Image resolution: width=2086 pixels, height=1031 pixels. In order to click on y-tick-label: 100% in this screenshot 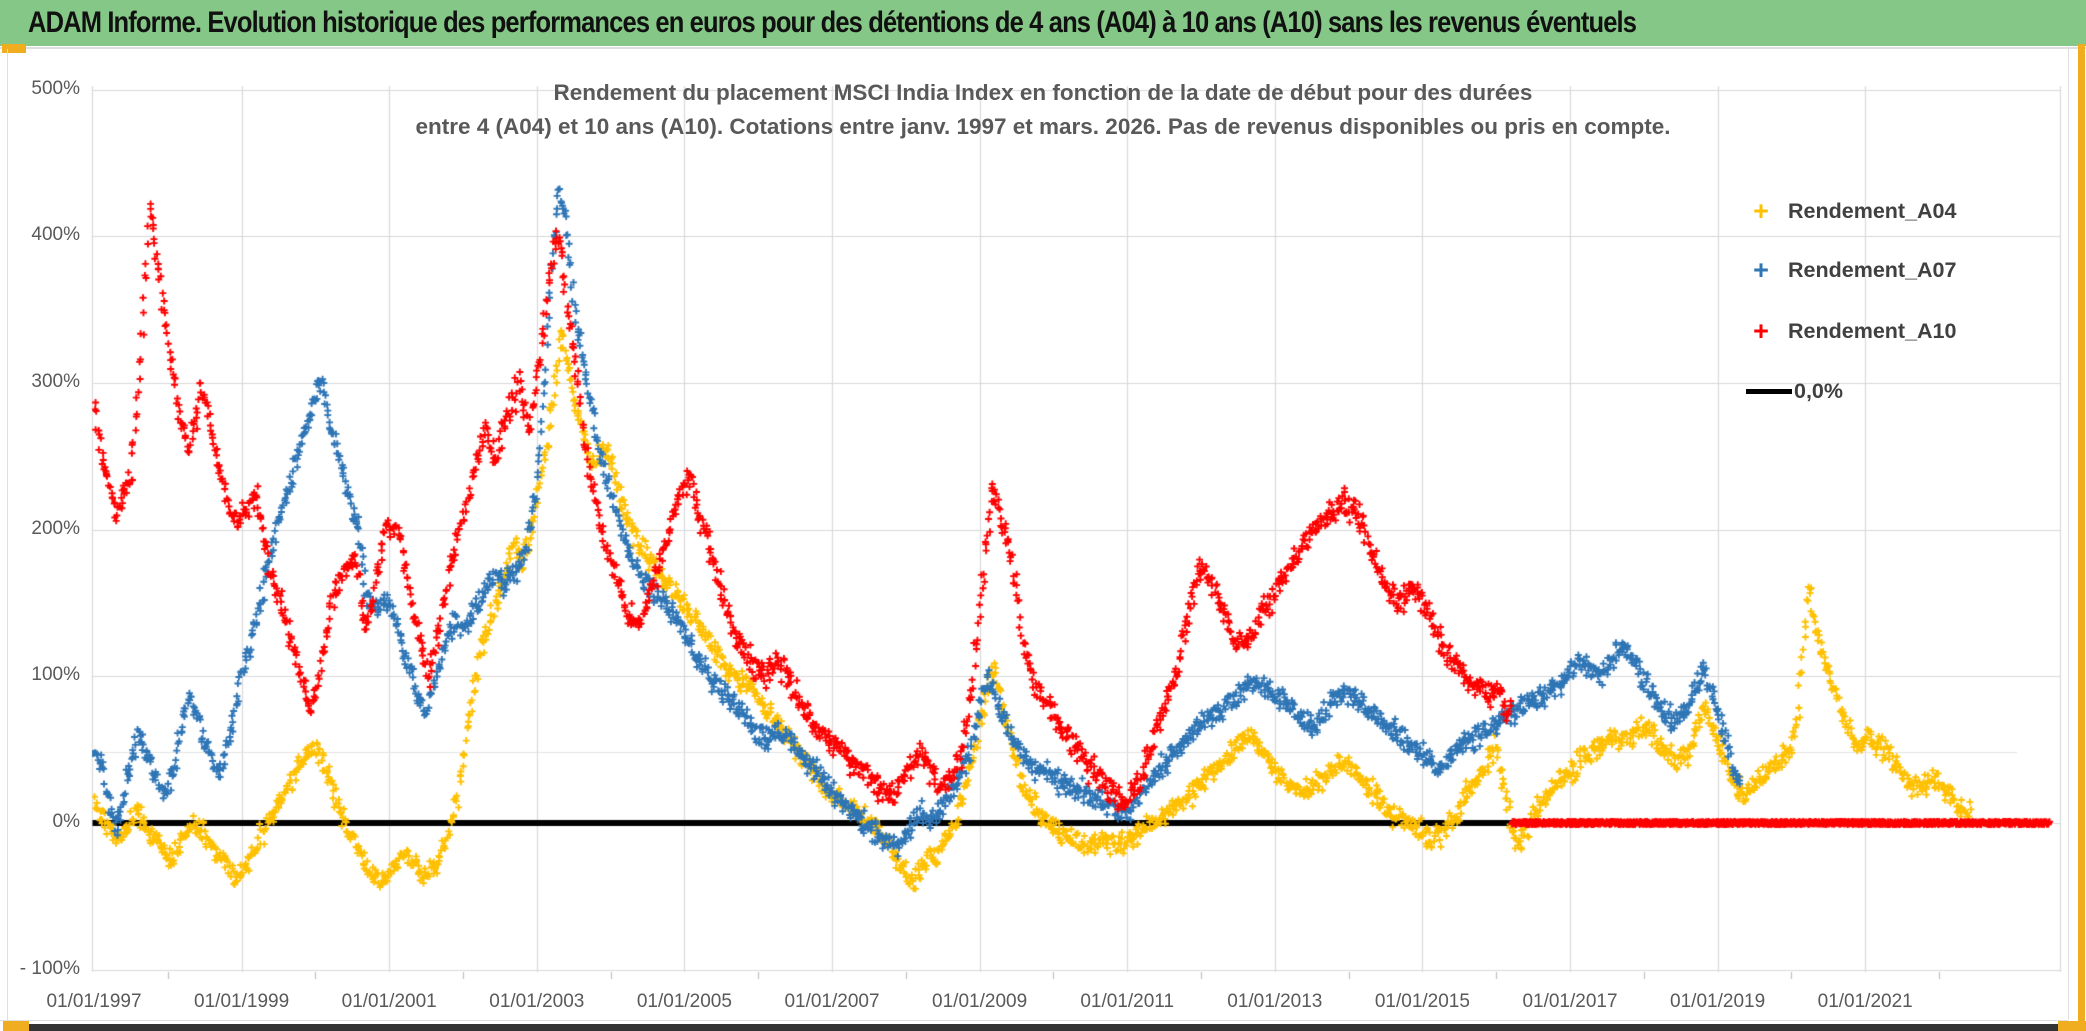, I will do `click(55, 675)`.